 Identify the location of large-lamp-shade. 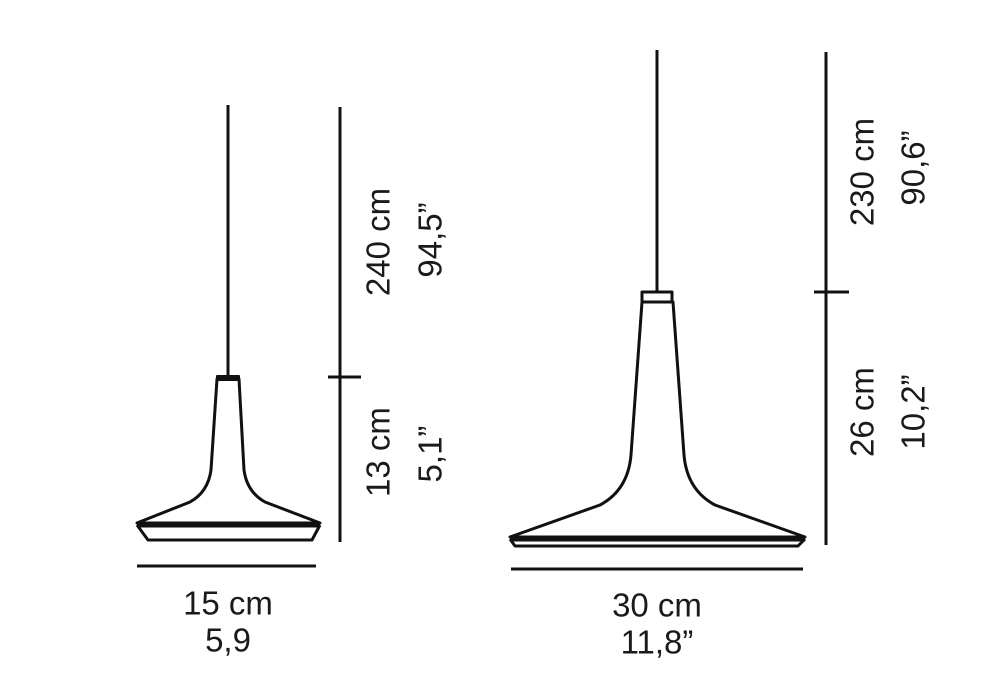
(657, 419).